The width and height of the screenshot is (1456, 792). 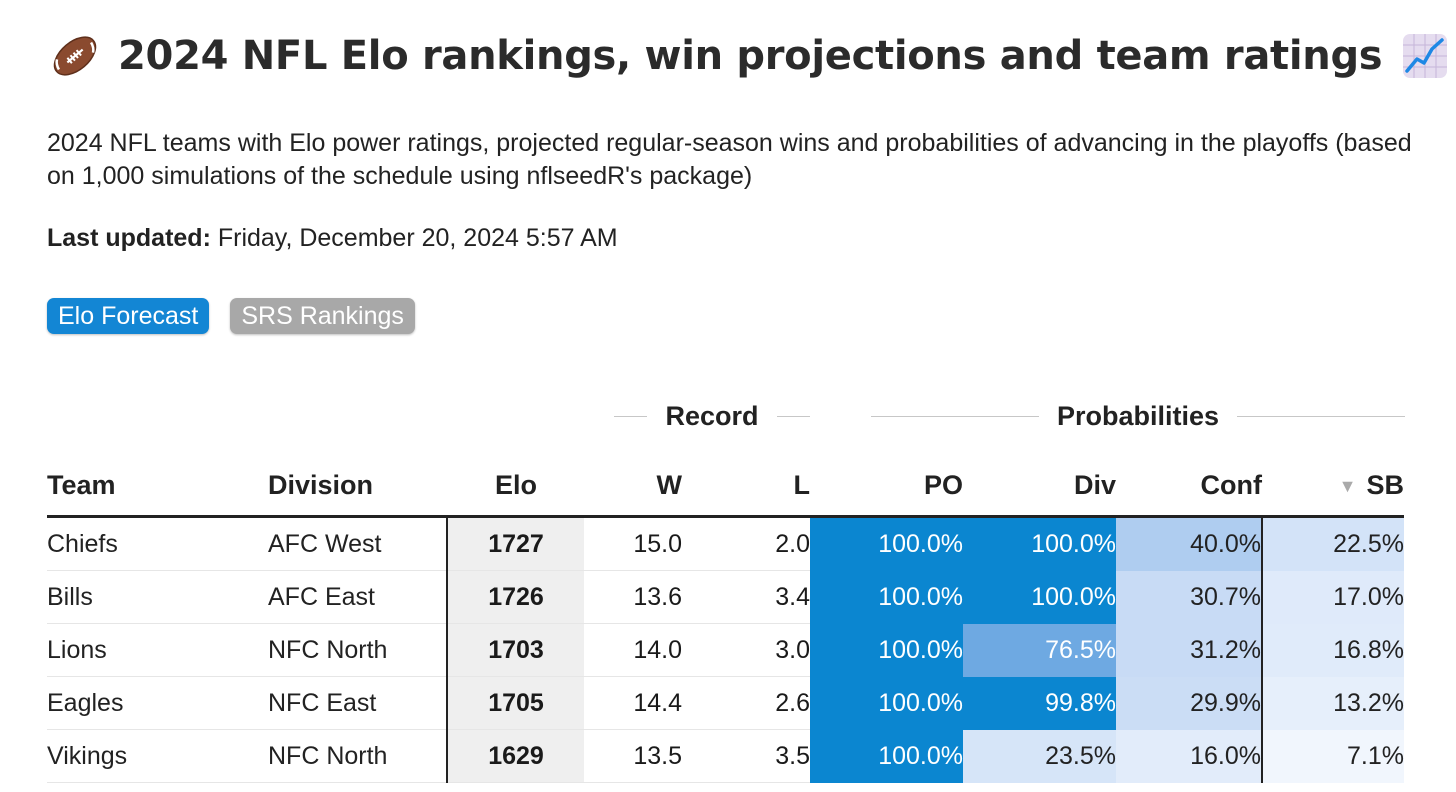 What do you see at coordinates (322, 316) in the screenshot?
I see `tab-srs-rankings: SRS Rankings` at bounding box center [322, 316].